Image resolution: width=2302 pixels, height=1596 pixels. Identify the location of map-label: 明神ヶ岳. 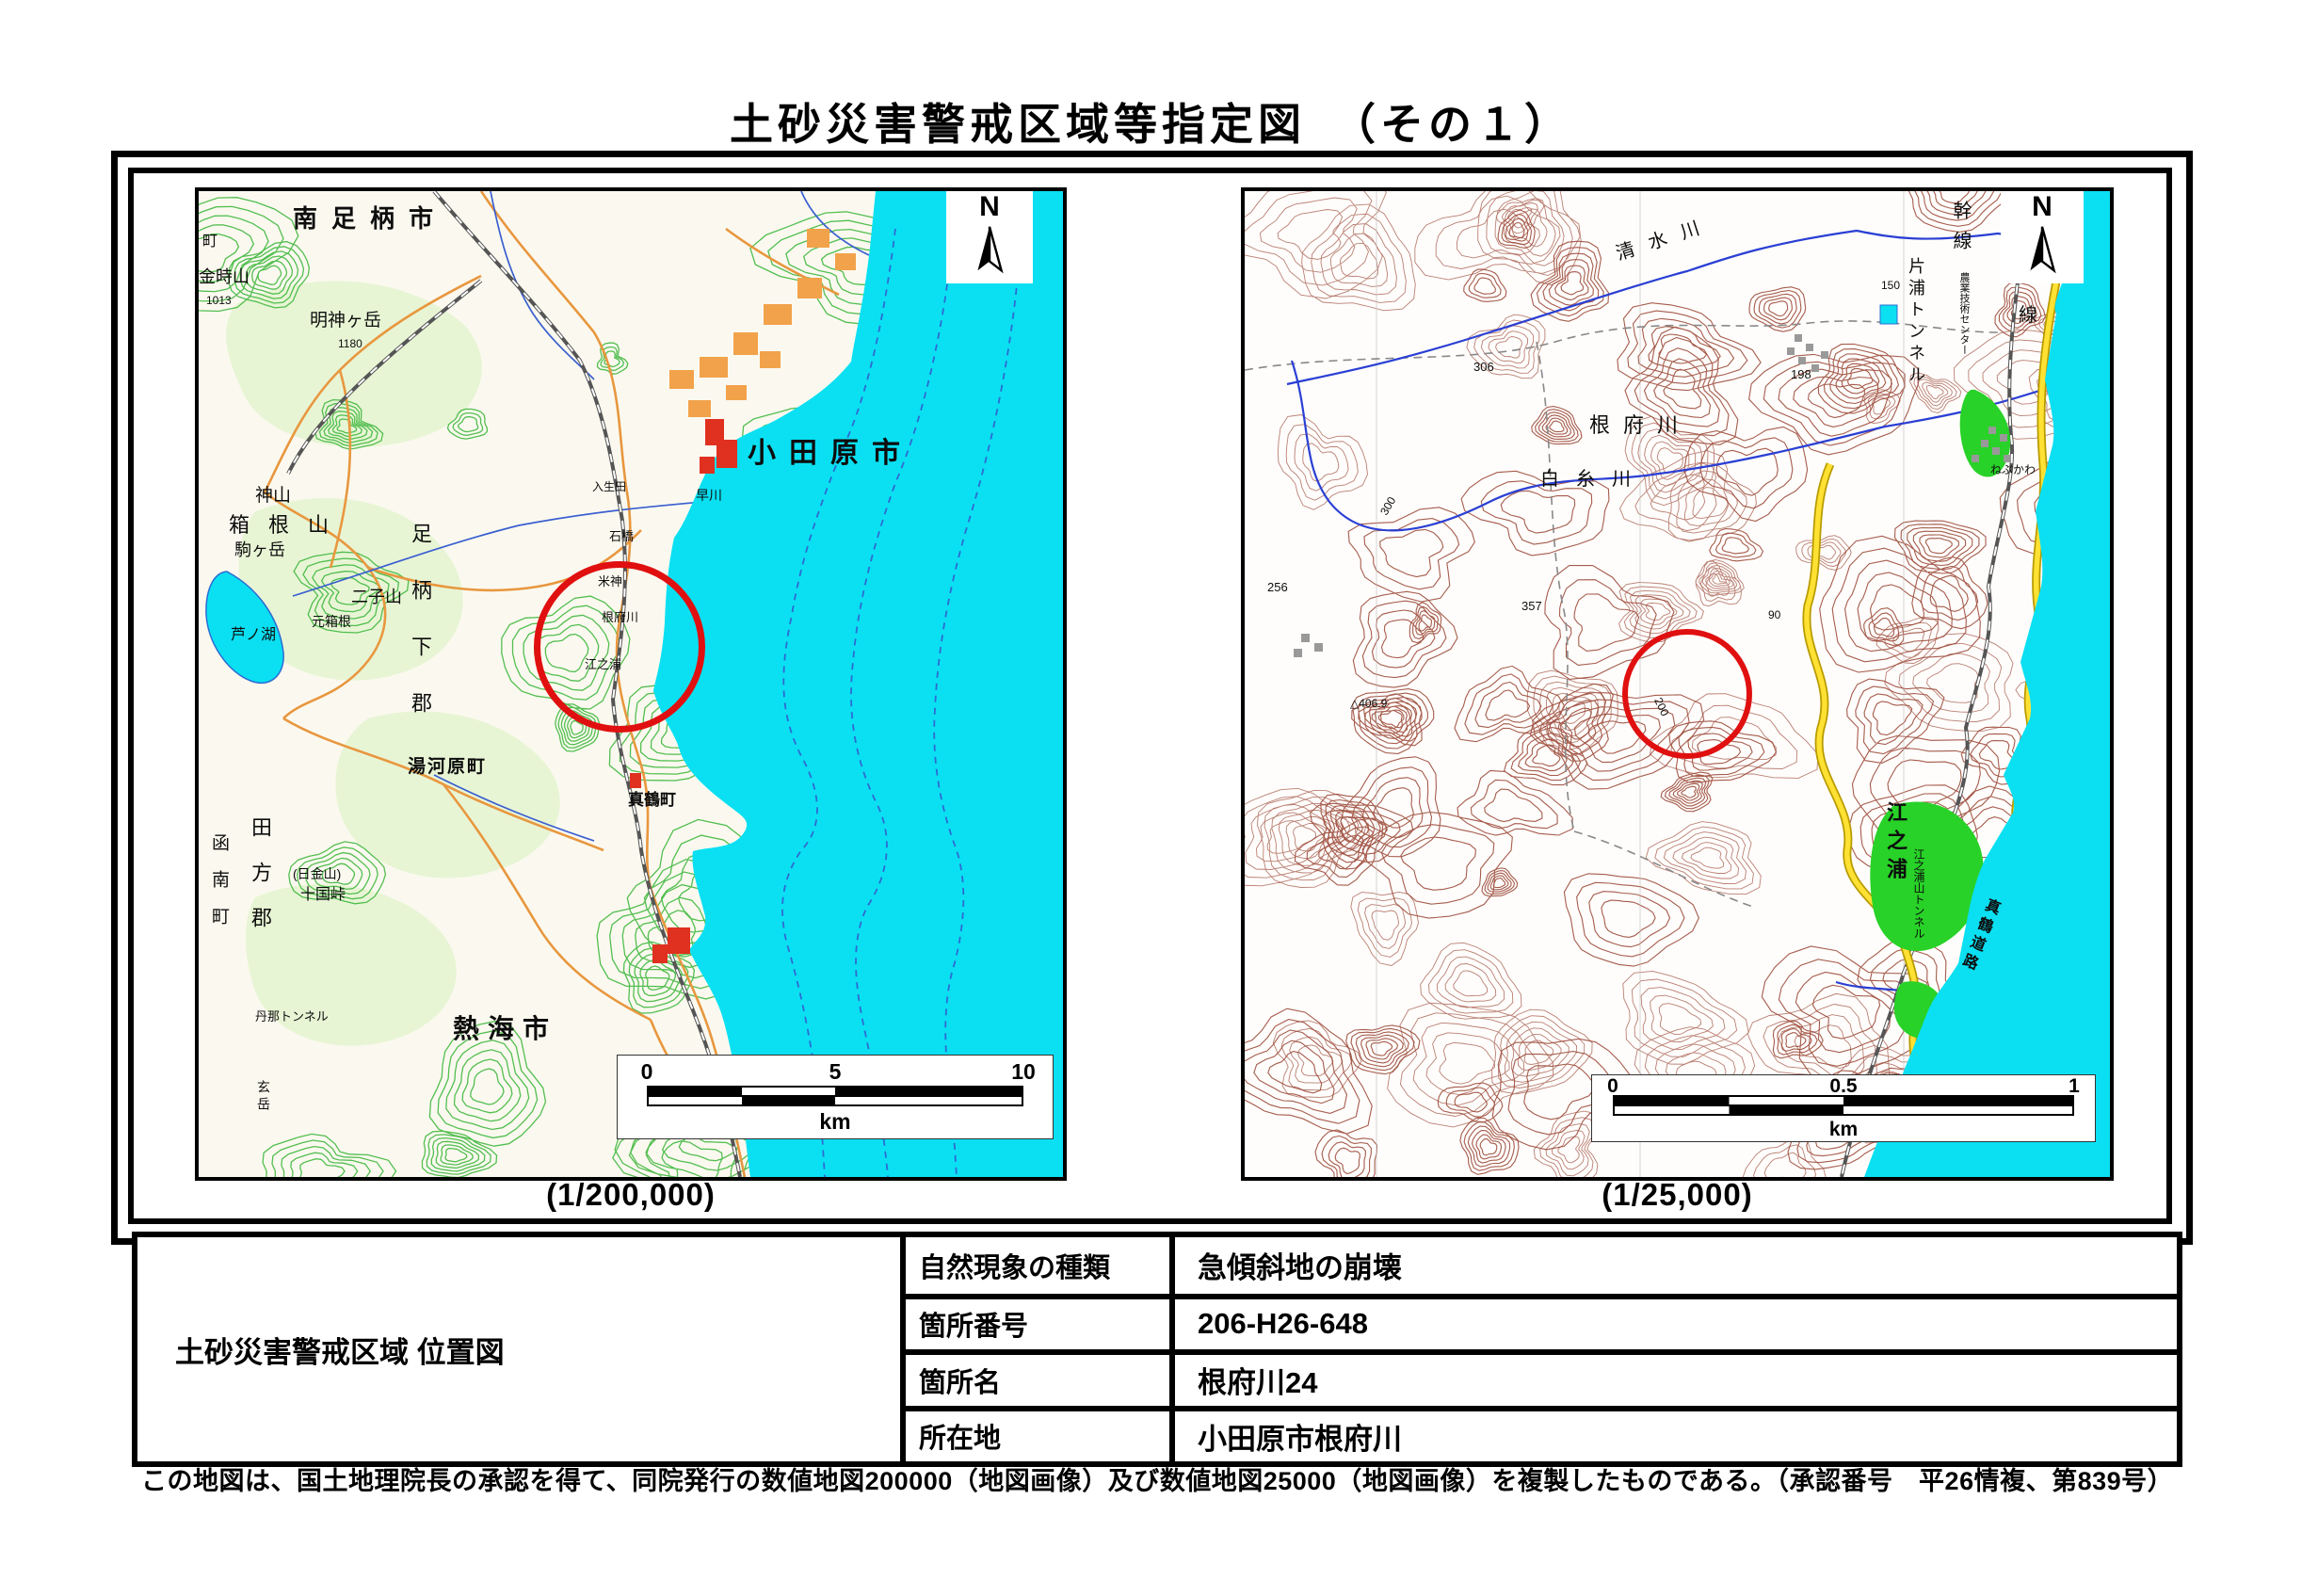
(346, 320).